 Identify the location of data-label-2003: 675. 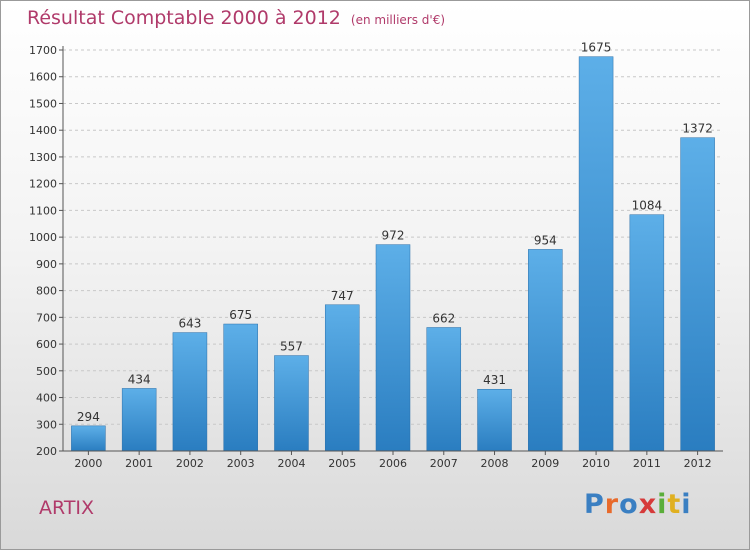
(240, 315).